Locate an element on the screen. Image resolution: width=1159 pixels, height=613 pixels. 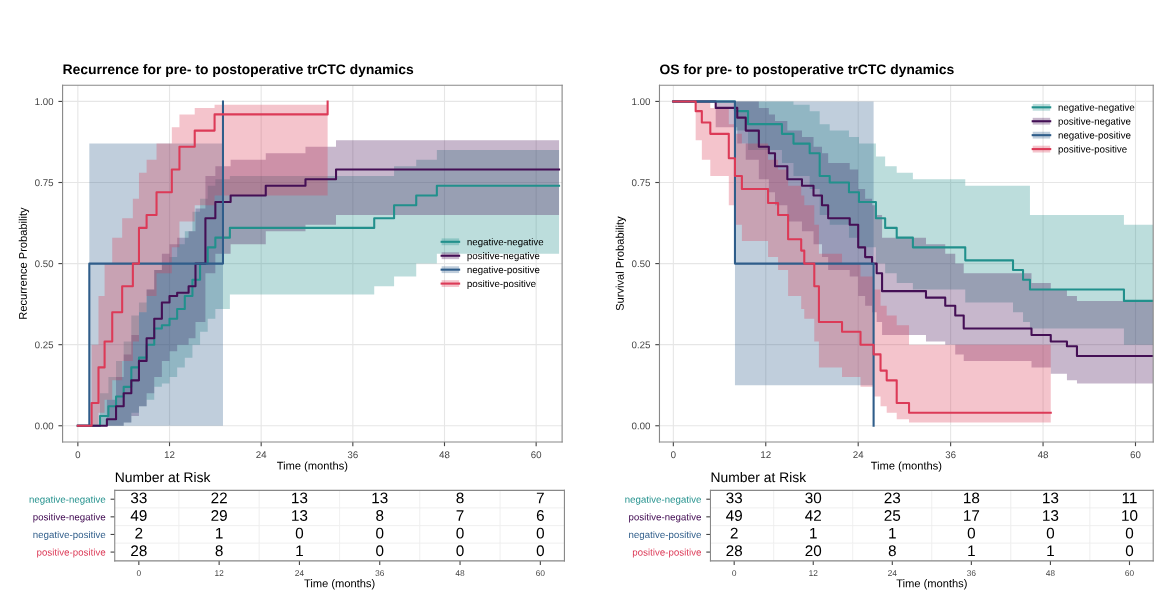
data-label: 23 is located at coordinates (892, 498).